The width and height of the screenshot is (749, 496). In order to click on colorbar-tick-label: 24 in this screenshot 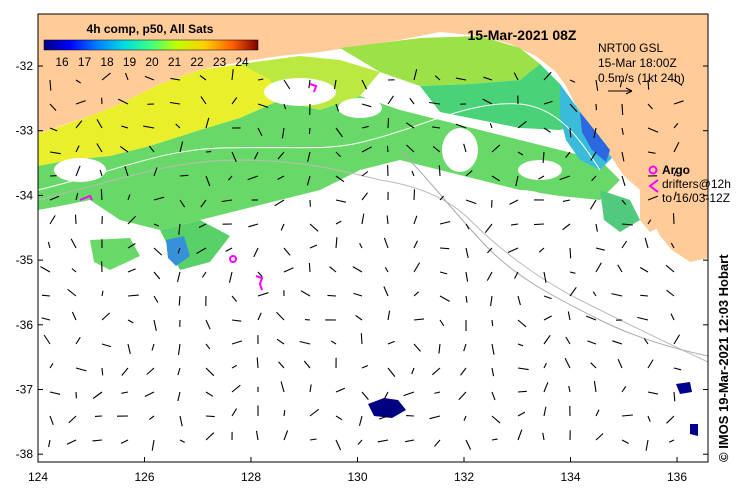, I will do `click(242, 62)`.